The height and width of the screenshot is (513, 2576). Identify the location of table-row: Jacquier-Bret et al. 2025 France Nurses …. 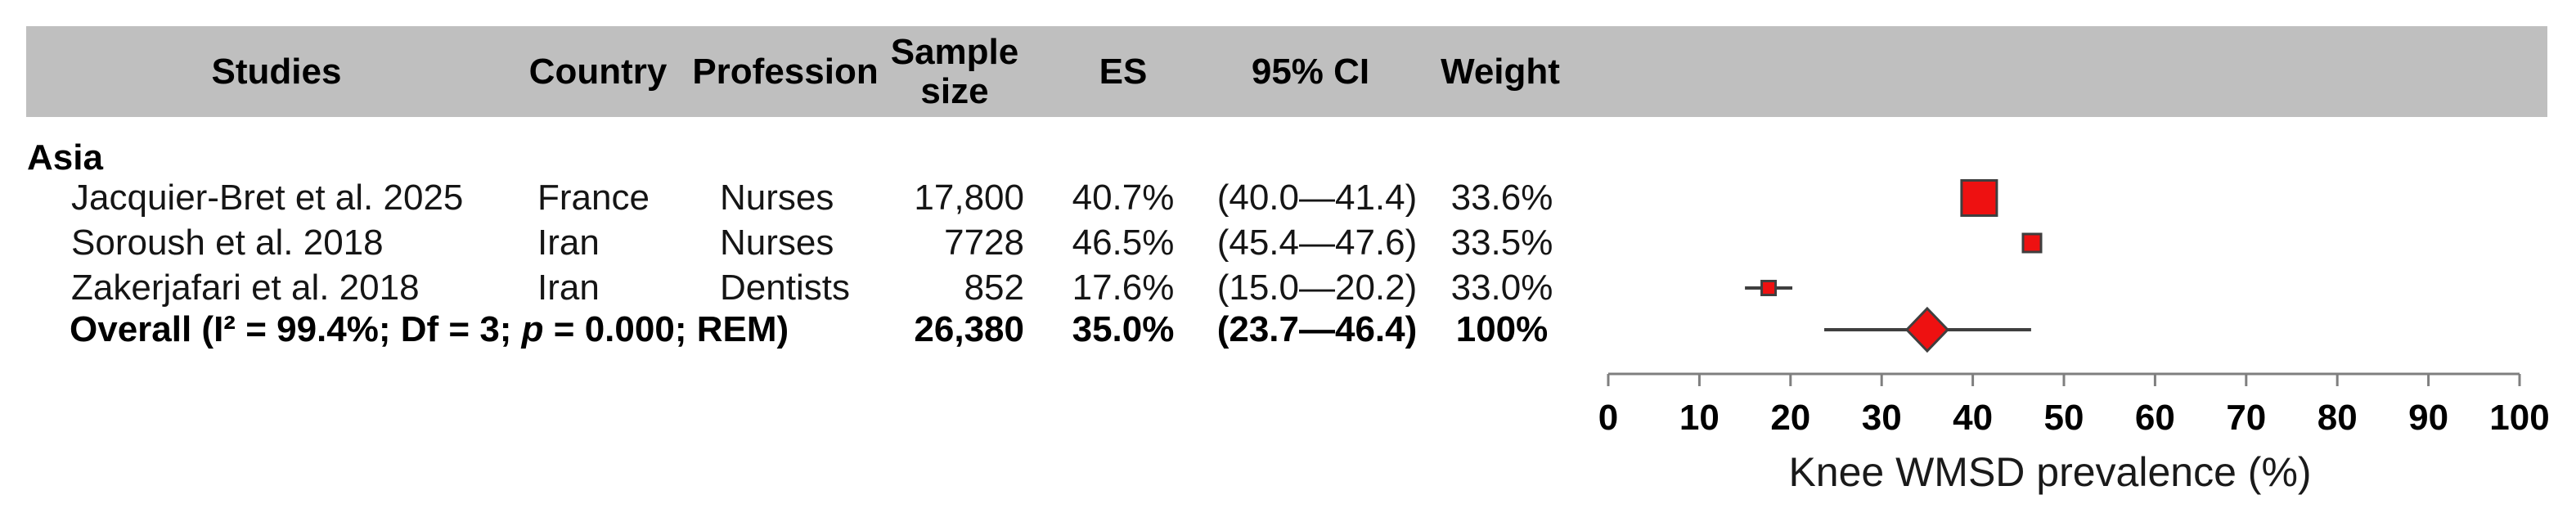
(818, 198).